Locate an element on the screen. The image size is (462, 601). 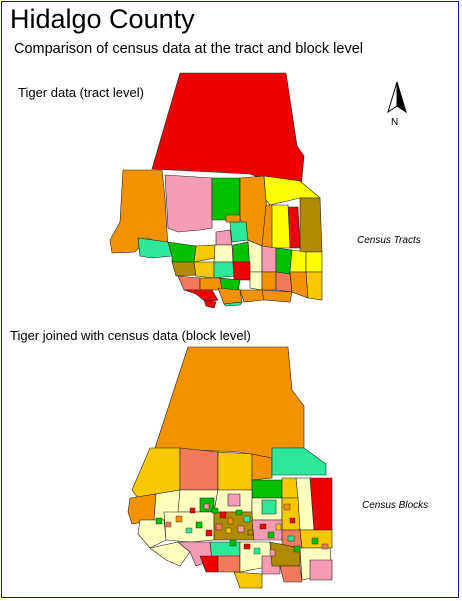
block-north is located at coordinates (229, 402).